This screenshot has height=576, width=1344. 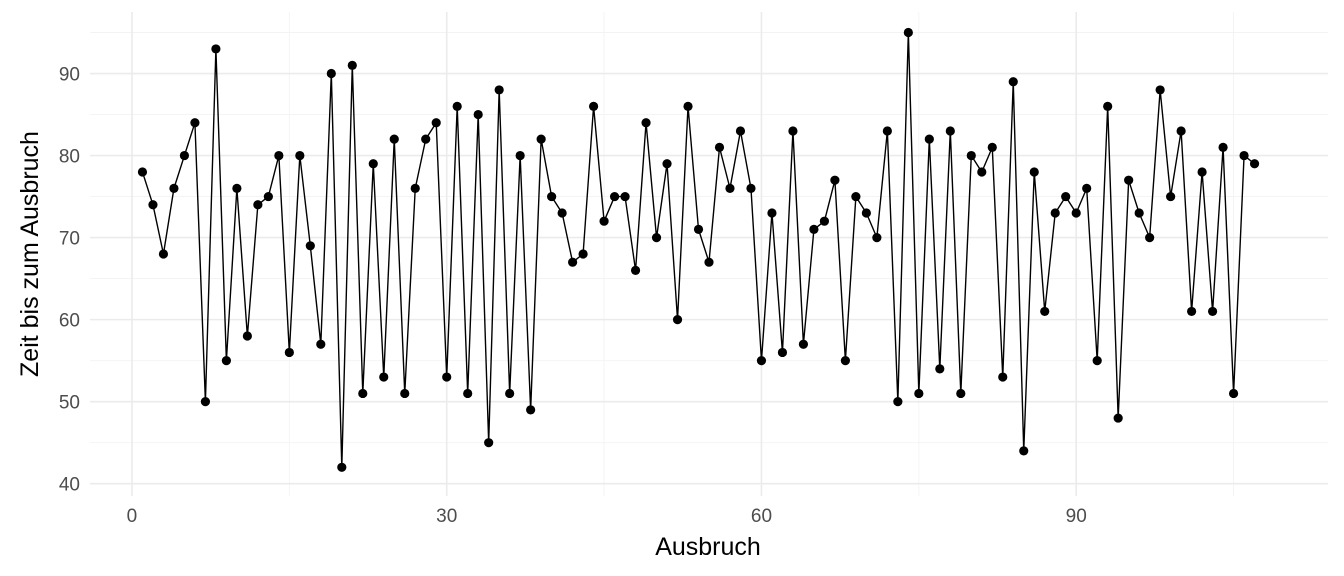 What do you see at coordinates (132, 516) in the screenshot?
I see `x-tick-label: 0` at bounding box center [132, 516].